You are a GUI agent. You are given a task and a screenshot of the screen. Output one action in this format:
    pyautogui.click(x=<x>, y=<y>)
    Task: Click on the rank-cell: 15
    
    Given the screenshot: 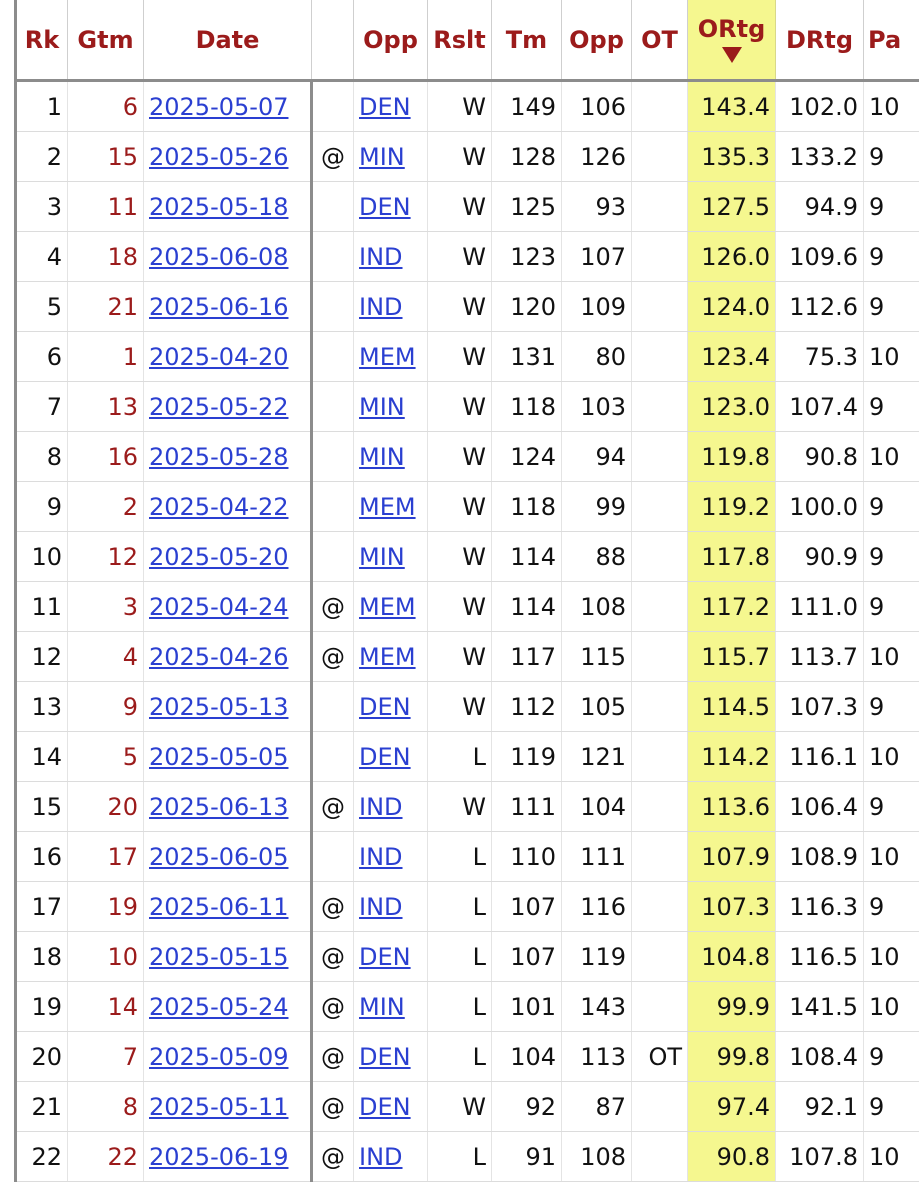 What is the action you would take?
    pyautogui.click(x=41, y=806)
    